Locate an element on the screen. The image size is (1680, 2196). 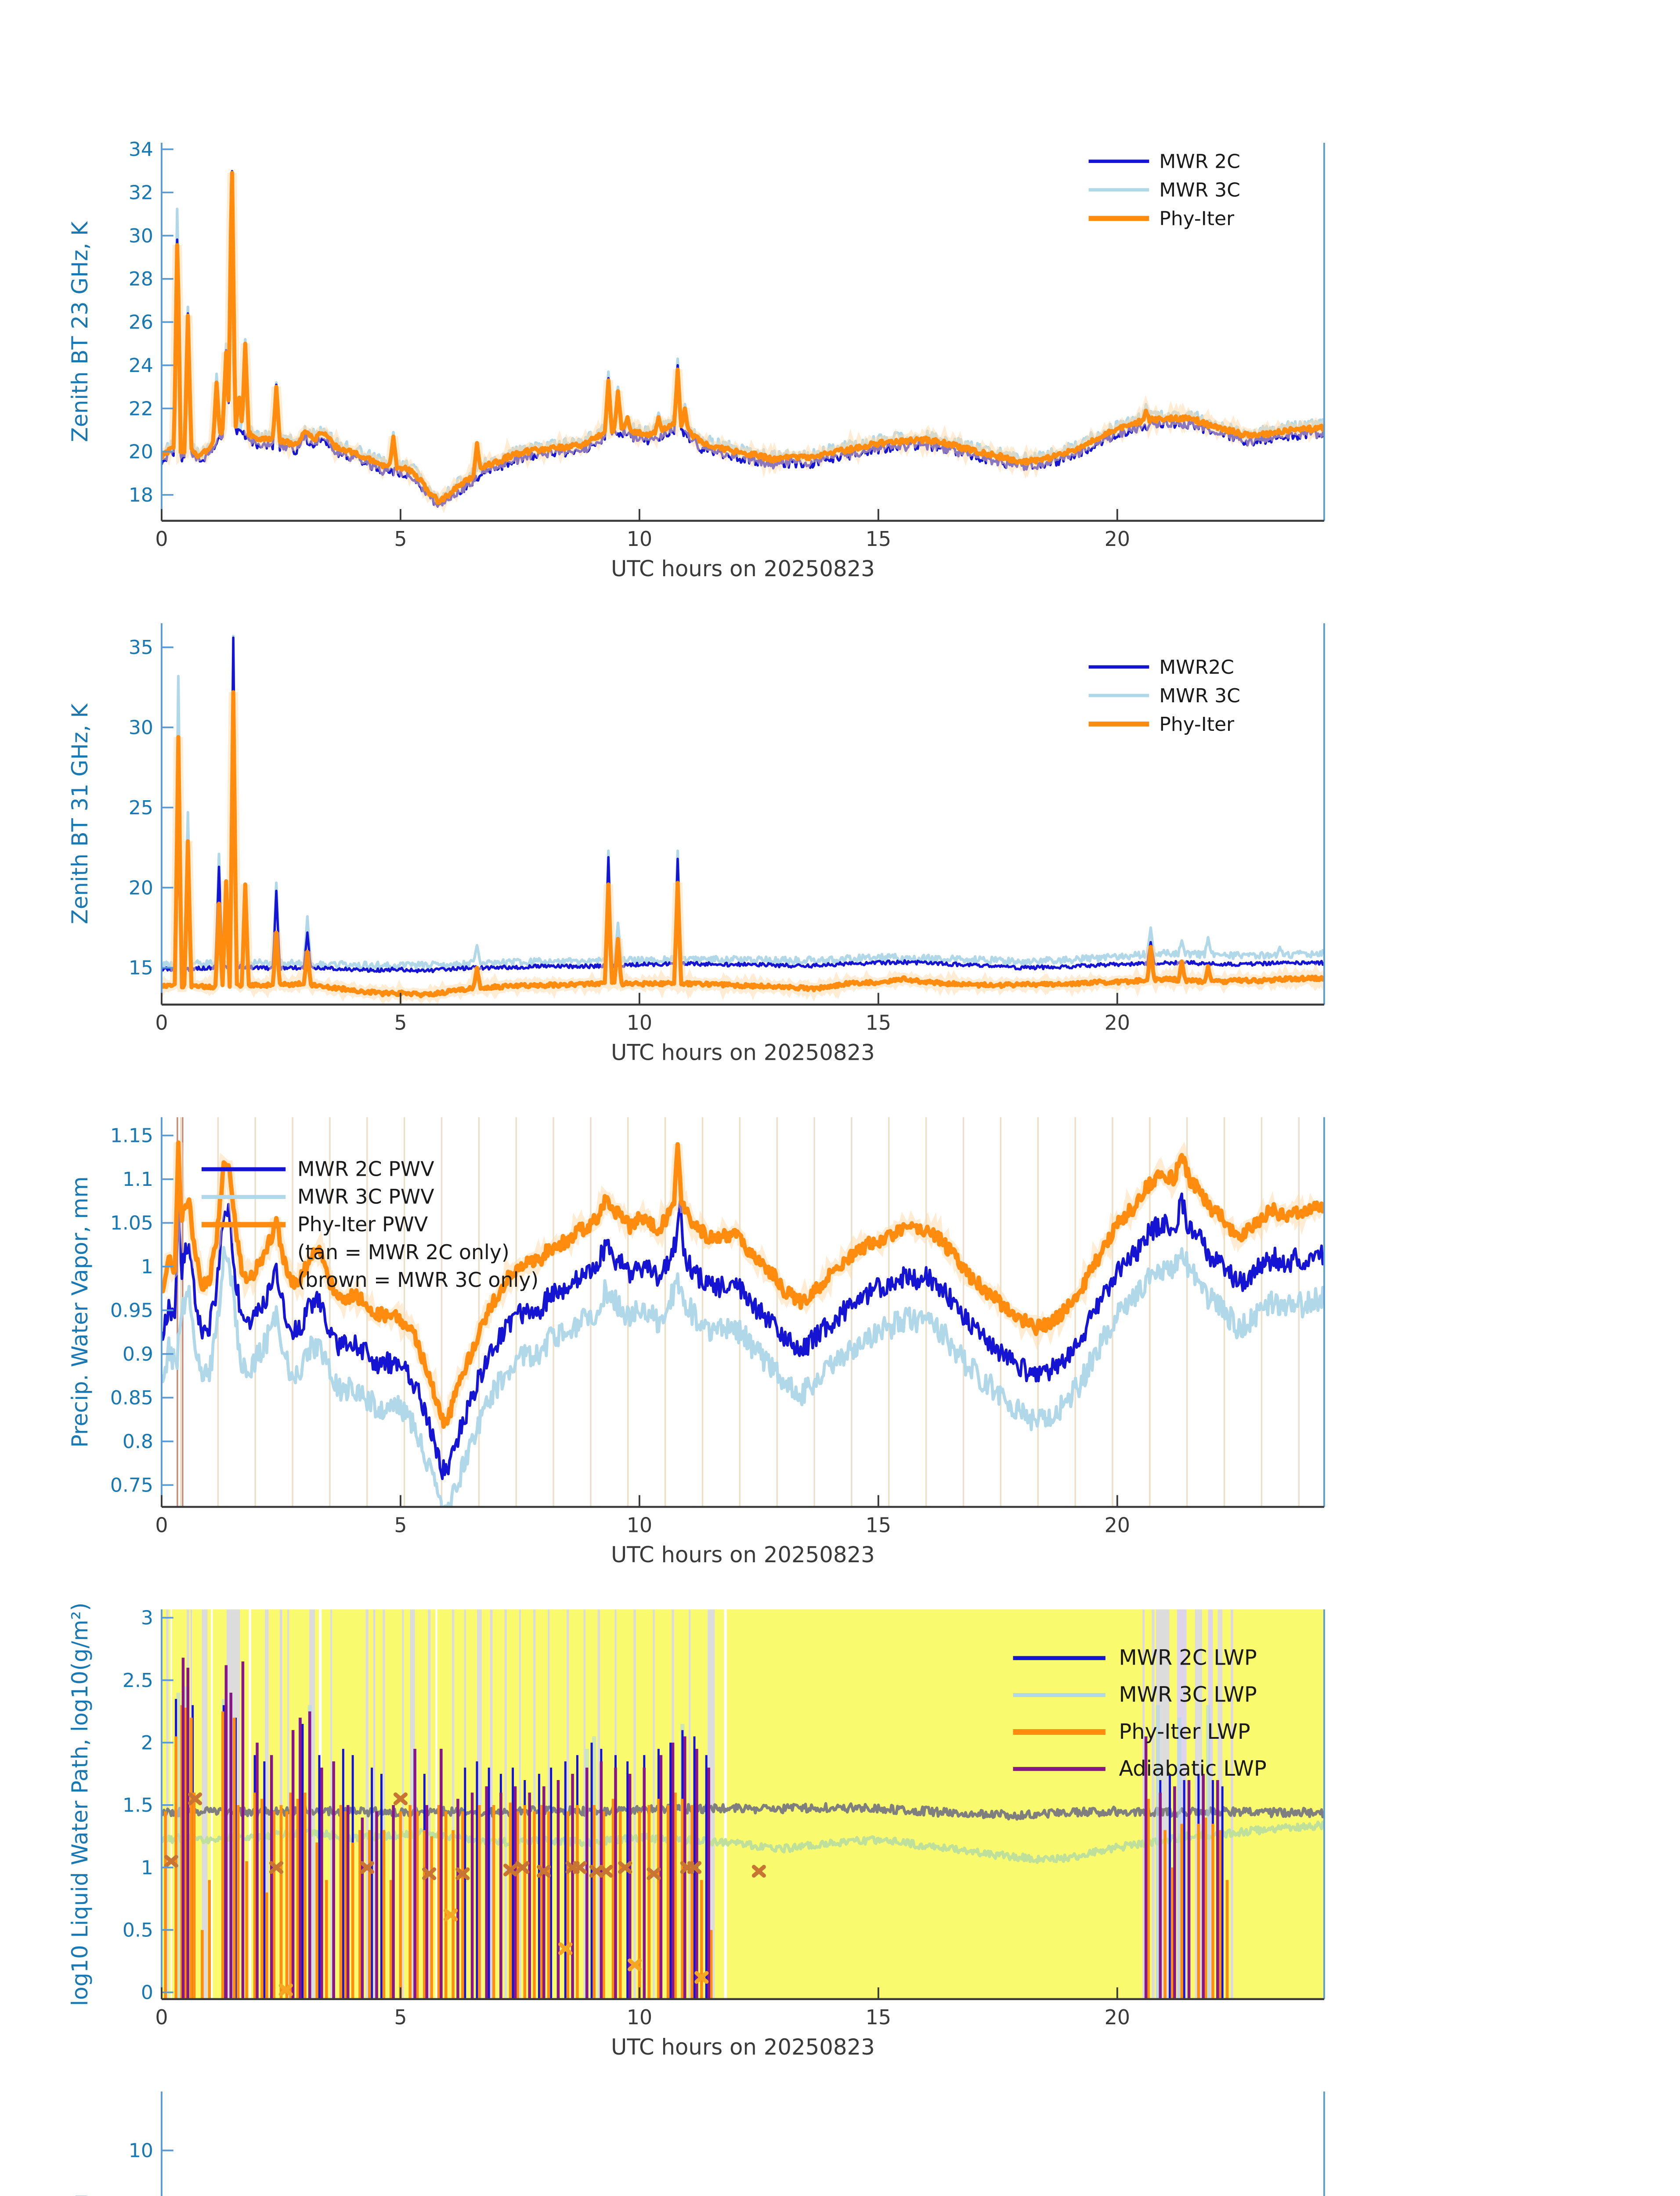
MWR2C-line is located at coordinates (742, 805).